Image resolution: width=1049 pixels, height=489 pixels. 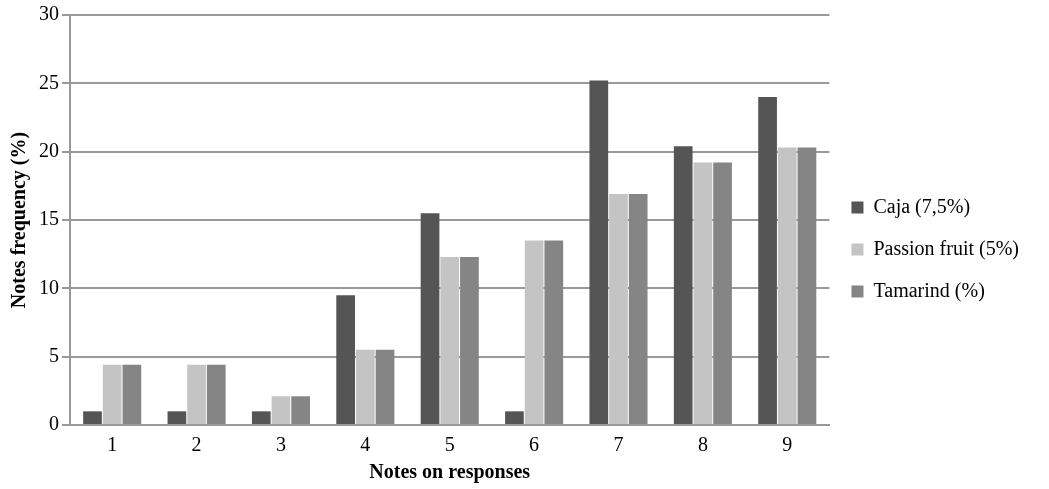 I want to click on x-tick-label: 9, so click(x=787, y=444).